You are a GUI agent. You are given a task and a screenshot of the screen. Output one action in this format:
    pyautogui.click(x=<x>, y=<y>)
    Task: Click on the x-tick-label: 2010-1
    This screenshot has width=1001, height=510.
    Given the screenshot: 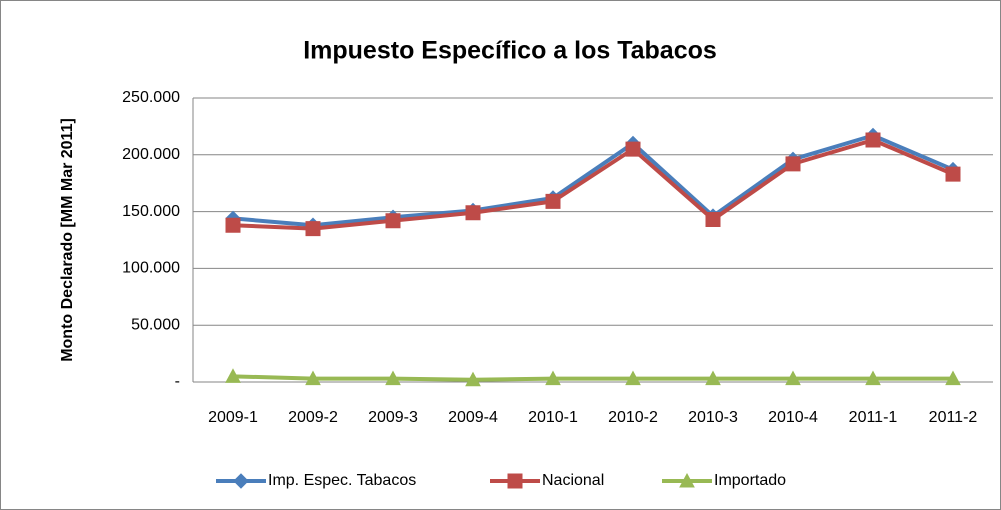 What is the action you would take?
    pyautogui.click(x=553, y=417)
    